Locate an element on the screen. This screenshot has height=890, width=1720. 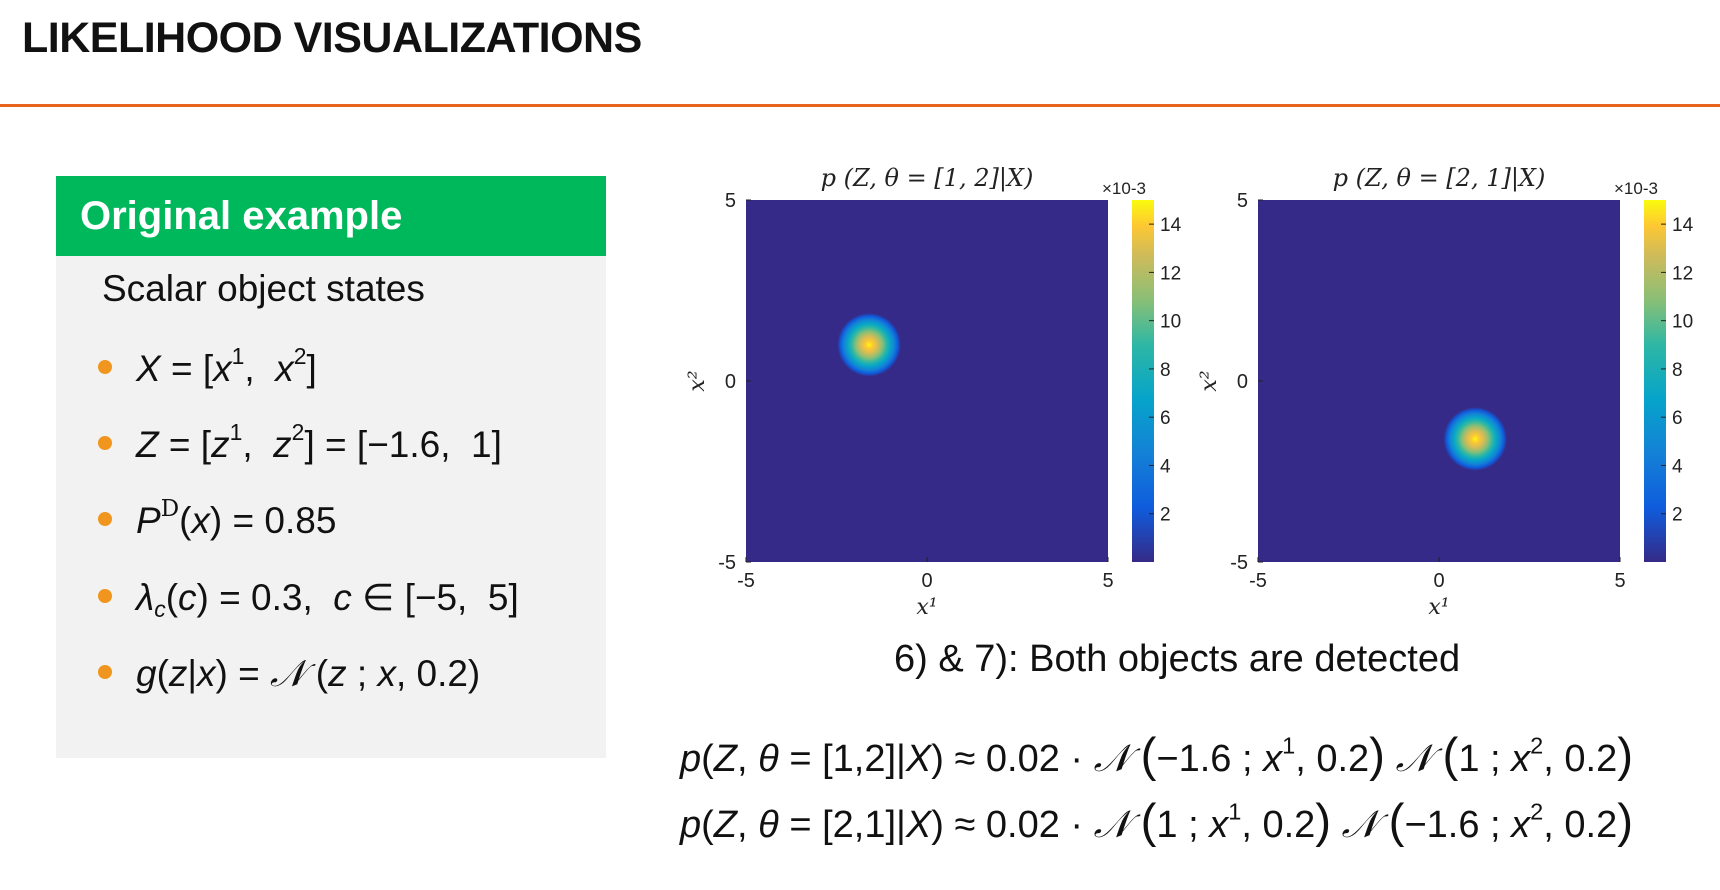
bullet-item-states: X = [x1, x2] is located at coordinates (207, 367).